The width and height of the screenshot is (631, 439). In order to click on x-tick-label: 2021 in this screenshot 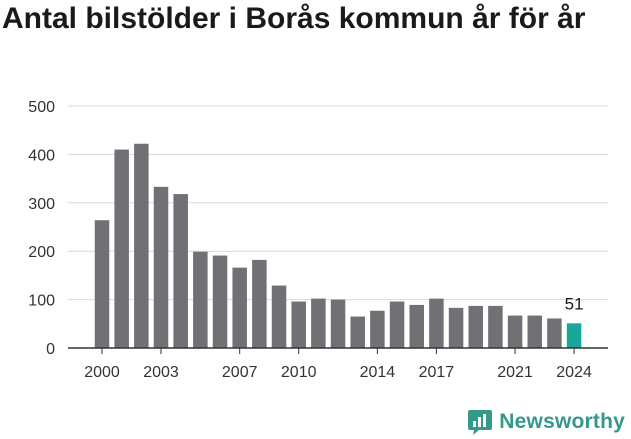, I will do `click(515, 372)`.